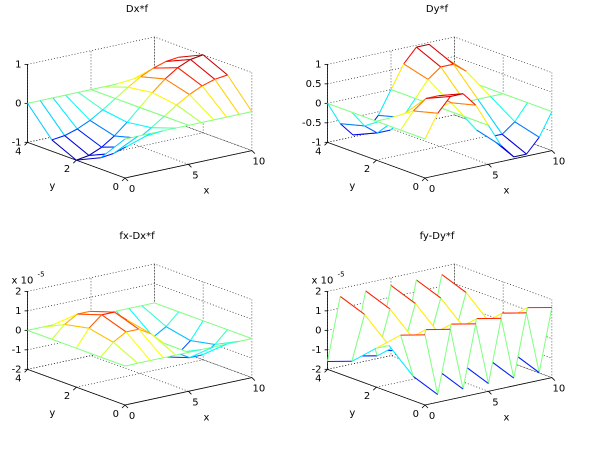  I want to click on x-axis-label: x, so click(206, 190).